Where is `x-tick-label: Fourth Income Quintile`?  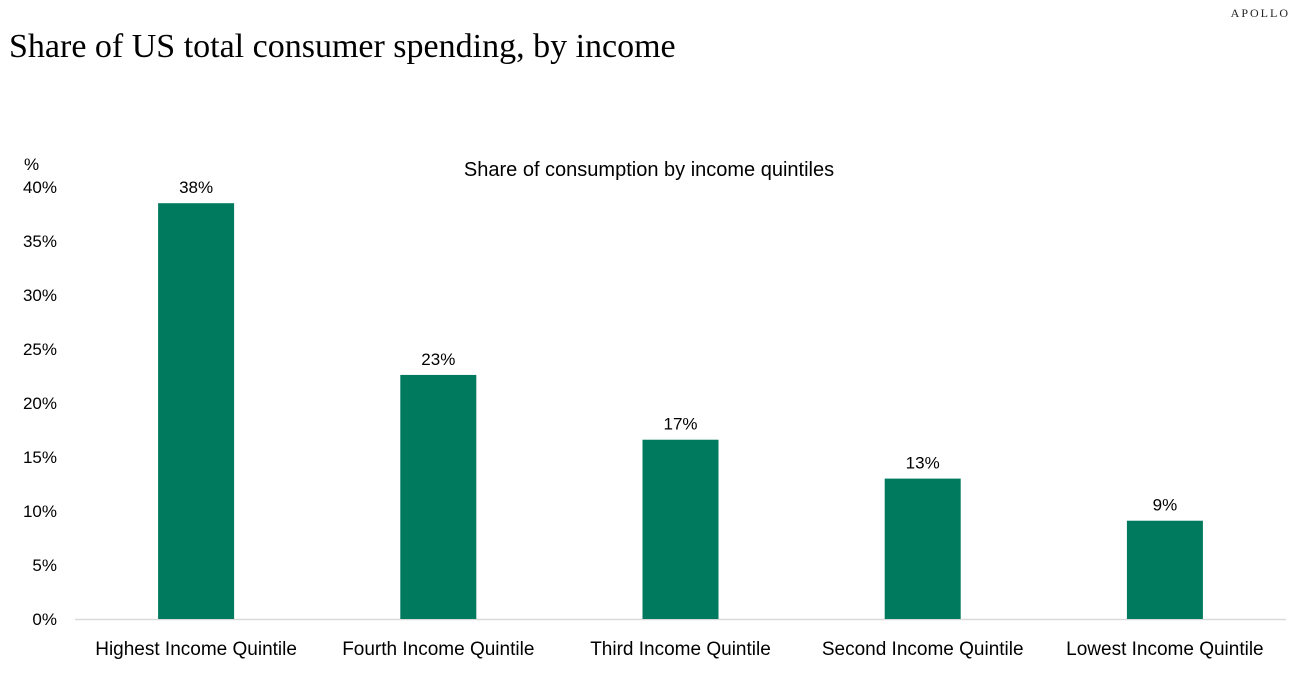 x-tick-label: Fourth Income Quintile is located at coordinates (438, 649).